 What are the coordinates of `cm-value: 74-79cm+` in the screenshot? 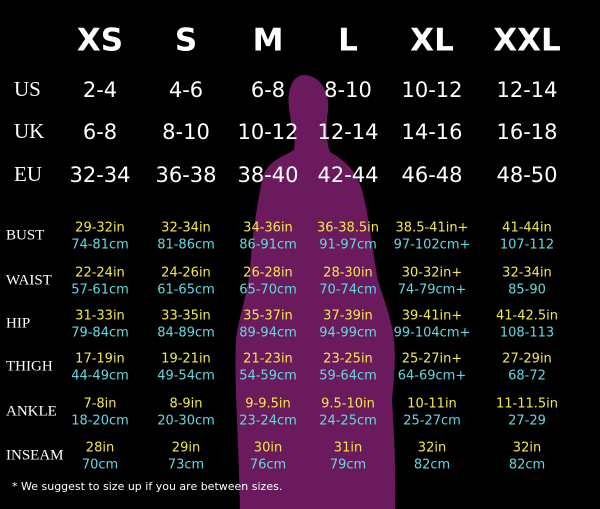 It's located at (432, 290).